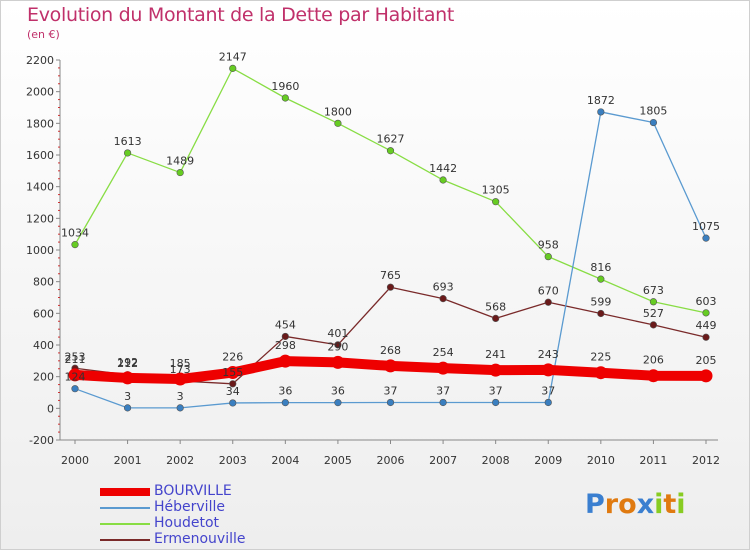 The width and height of the screenshot is (750, 550). What do you see at coordinates (43, 313) in the screenshot?
I see `y-tick-label: 600` at bounding box center [43, 313].